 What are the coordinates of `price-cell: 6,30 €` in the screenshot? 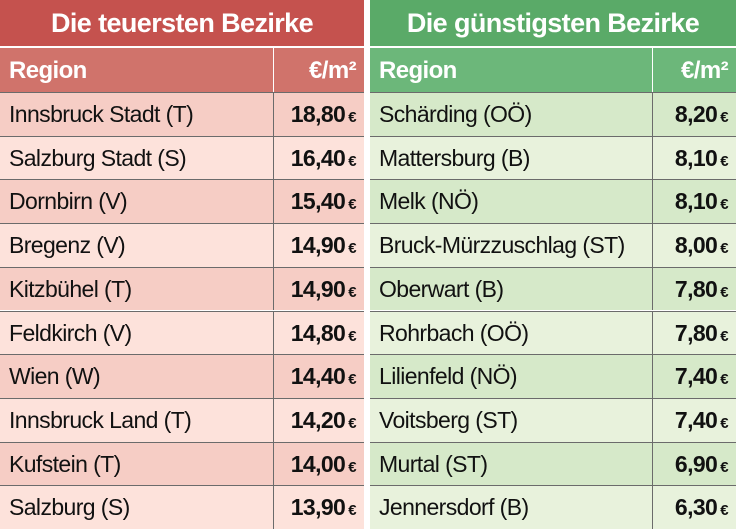 It's located at (694, 507).